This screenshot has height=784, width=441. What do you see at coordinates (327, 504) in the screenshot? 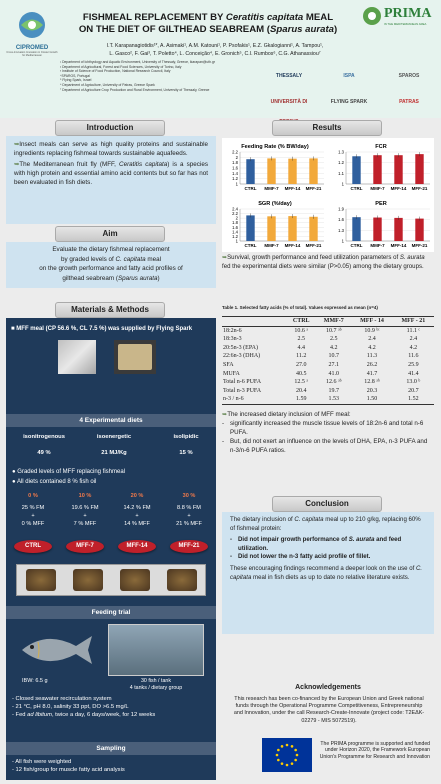
I see `conclusion-title: Conclusion` at bounding box center [327, 504].